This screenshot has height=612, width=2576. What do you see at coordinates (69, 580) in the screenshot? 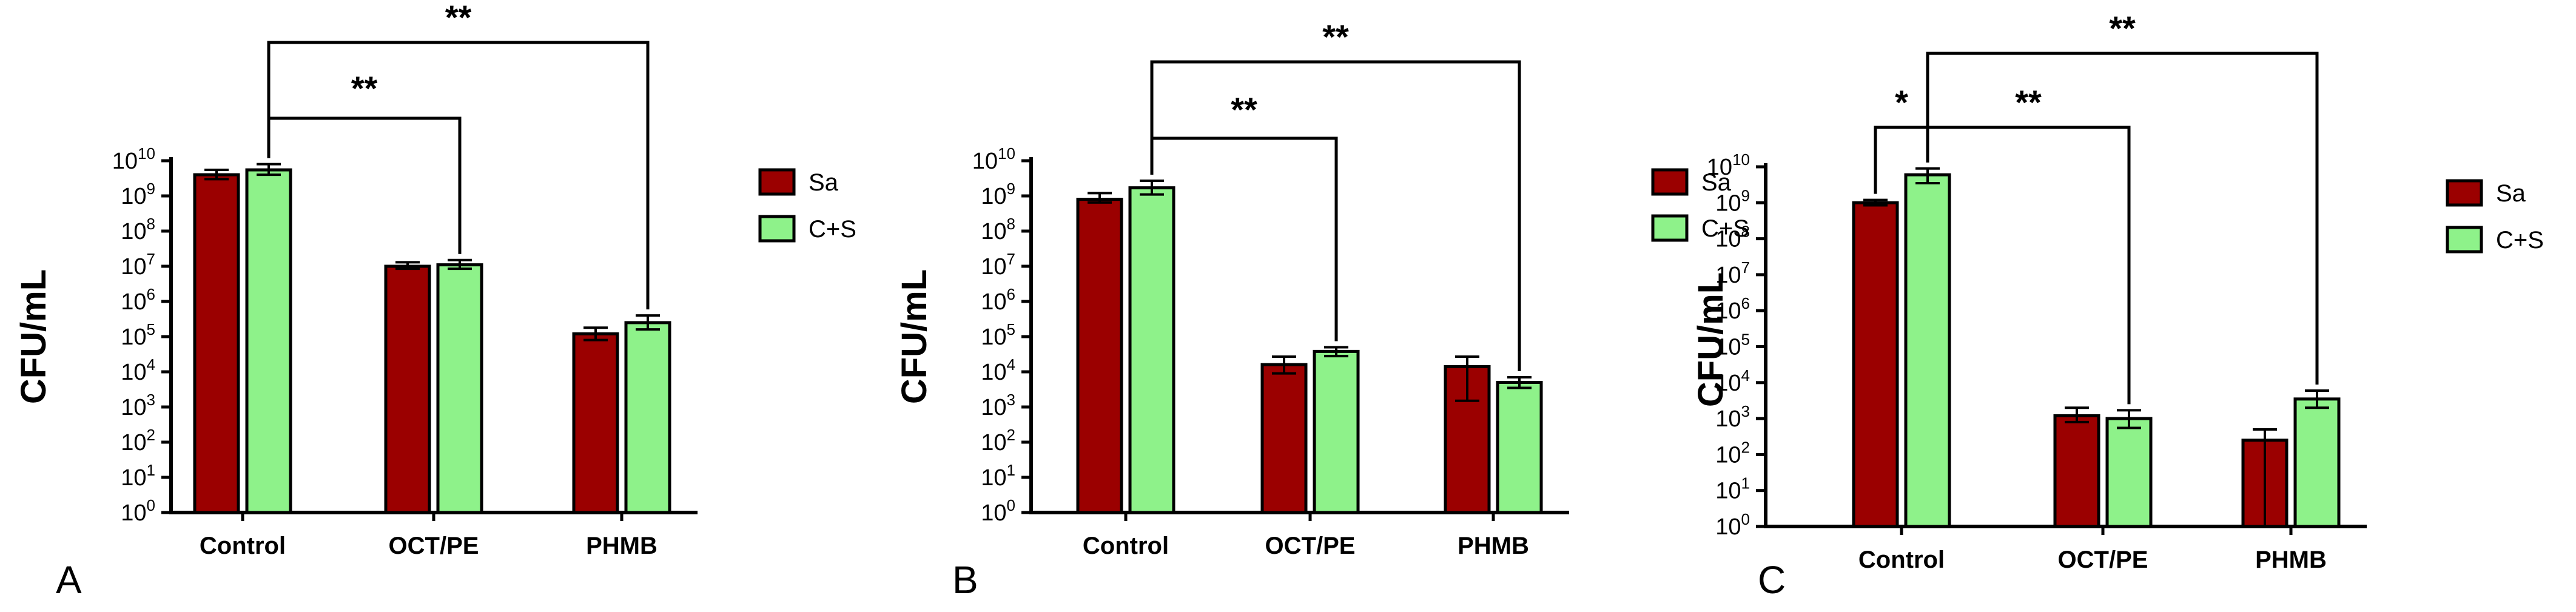
I see `panel-label: A` at bounding box center [69, 580].